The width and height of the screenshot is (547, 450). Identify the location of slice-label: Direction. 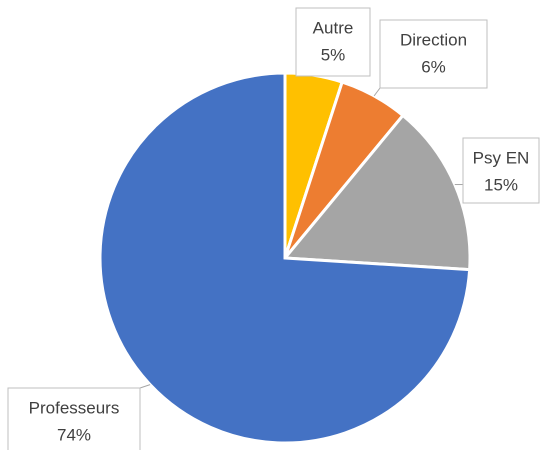
(433, 39).